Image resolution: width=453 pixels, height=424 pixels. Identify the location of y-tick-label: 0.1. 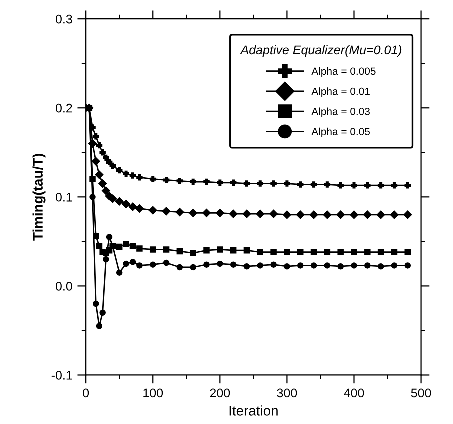
(64, 197).